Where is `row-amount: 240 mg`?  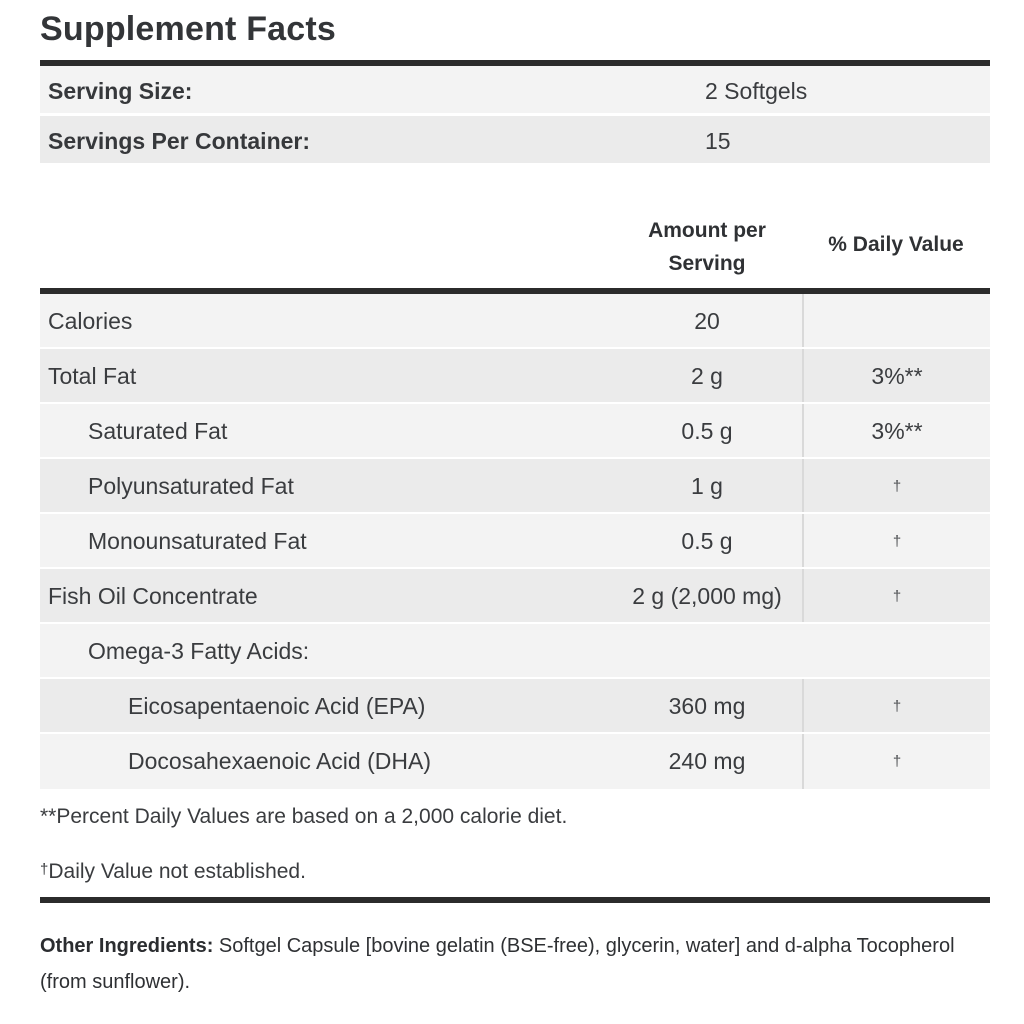 row-amount: 240 mg is located at coordinates (707, 761).